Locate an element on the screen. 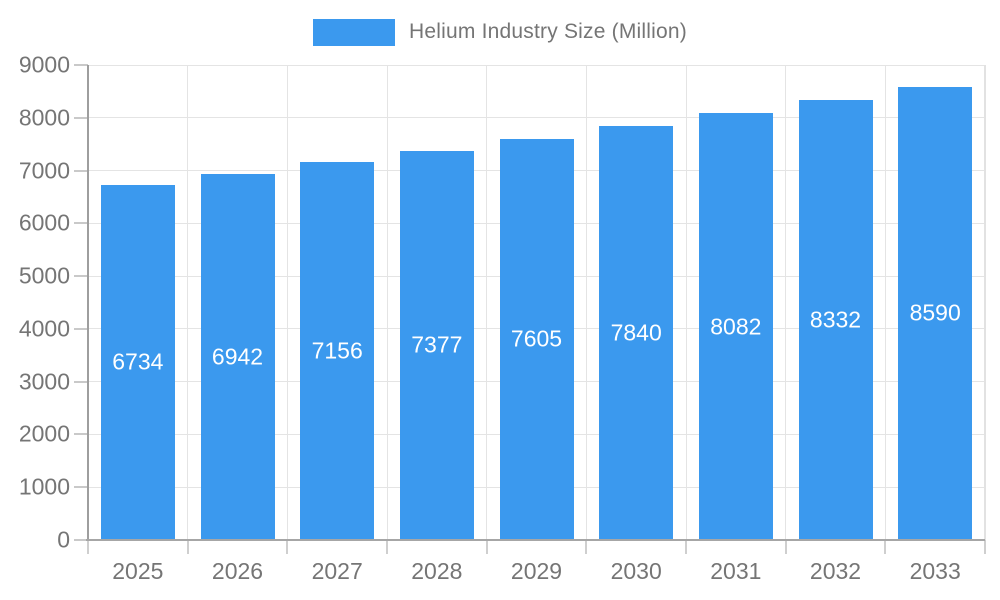  y-axis-label: 4000 is located at coordinates (44, 328).